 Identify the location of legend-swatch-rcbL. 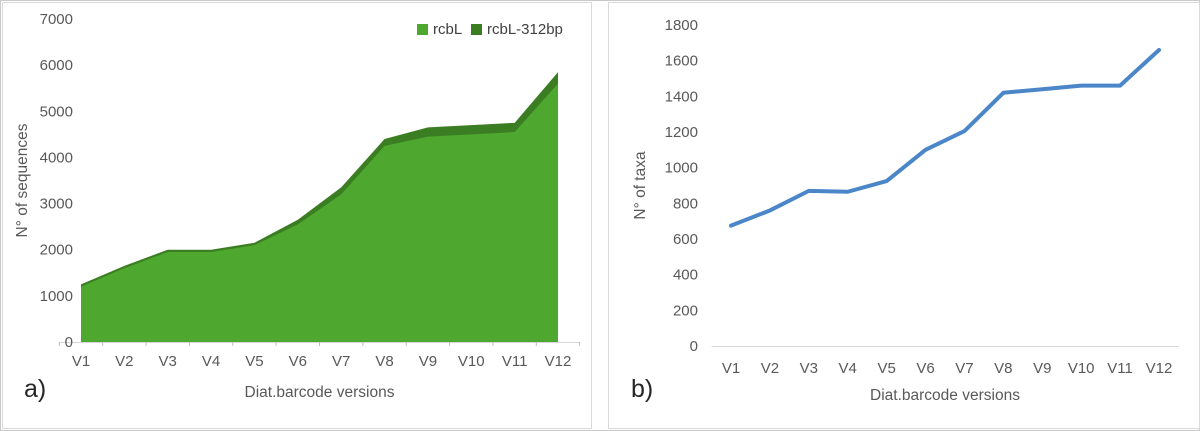
(422, 29).